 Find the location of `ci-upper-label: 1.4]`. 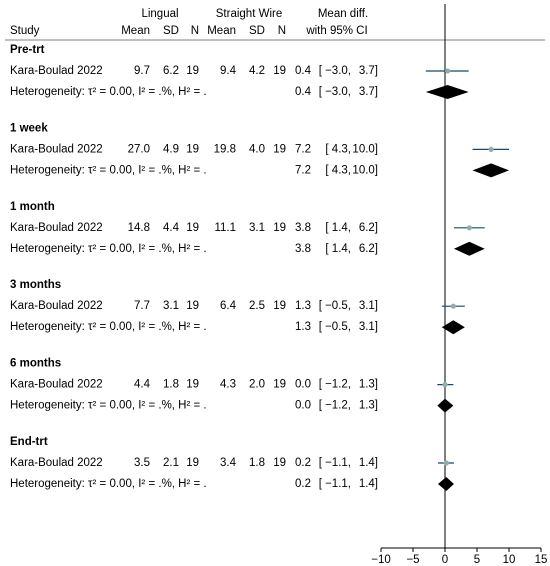

ci-upper-label: 1.4] is located at coordinates (368, 463).